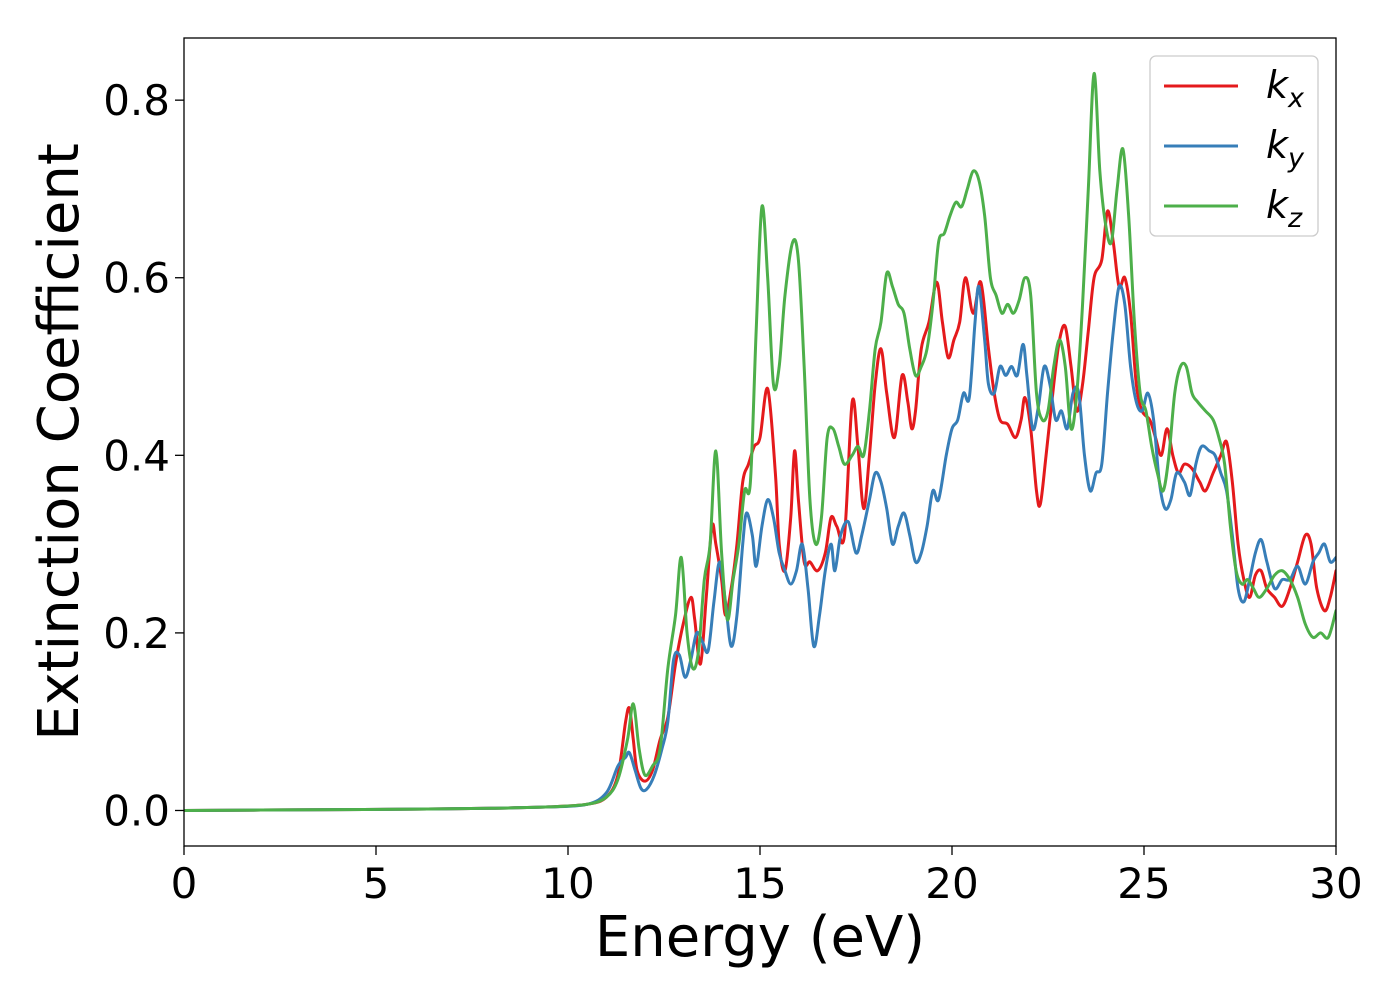  Describe the element at coordinates (59, 442) in the screenshot. I see `y-axis-label: Extinction Coefficient` at that location.